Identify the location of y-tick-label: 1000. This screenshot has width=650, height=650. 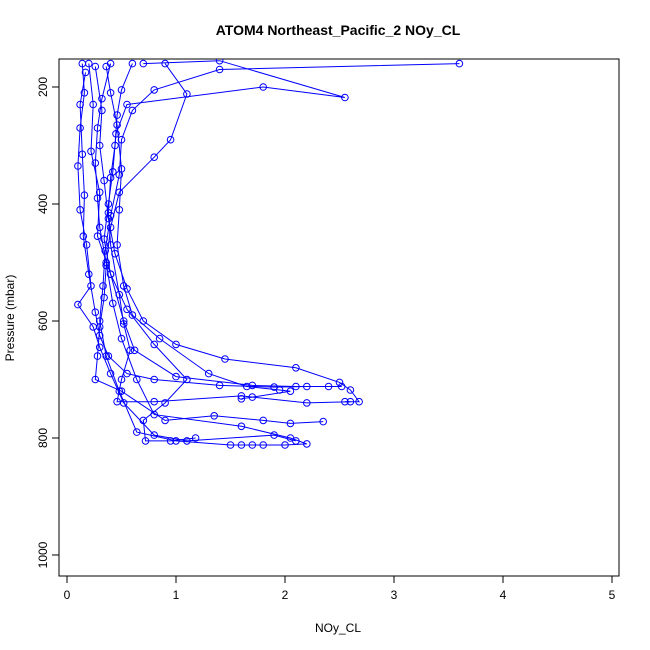
(43, 554).